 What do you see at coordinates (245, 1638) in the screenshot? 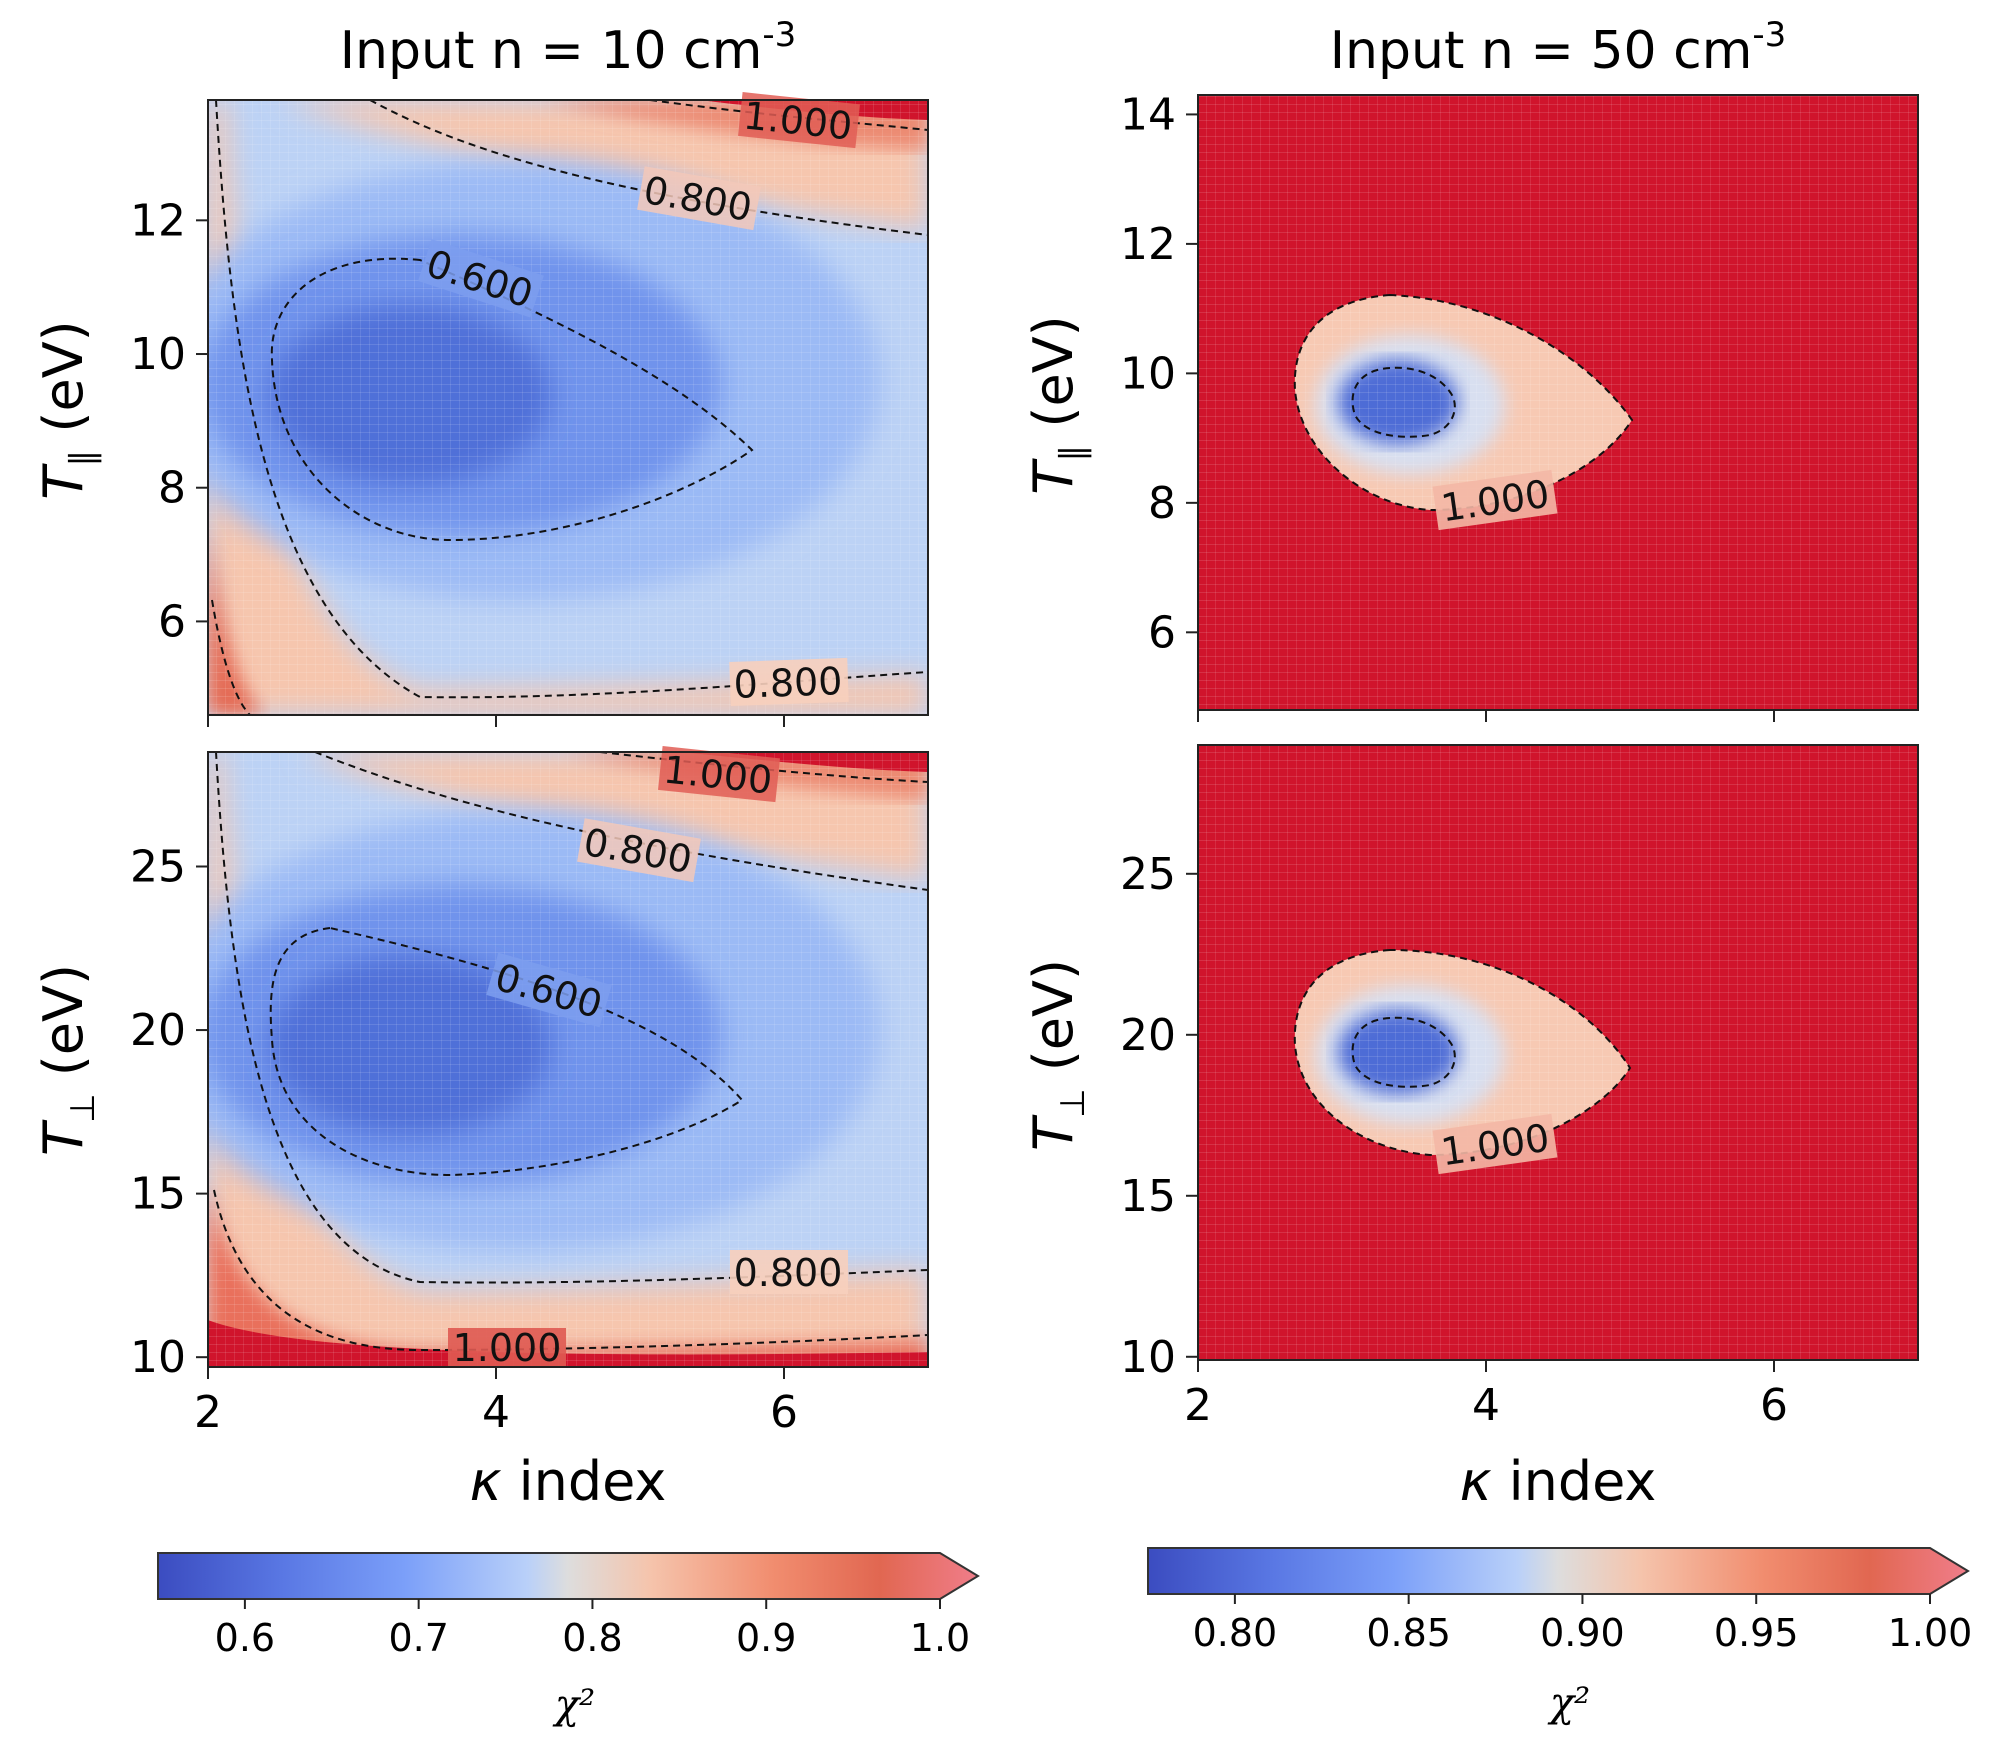
I see `colorbar-tick-label: 0.6` at bounding box center [245, 1638].